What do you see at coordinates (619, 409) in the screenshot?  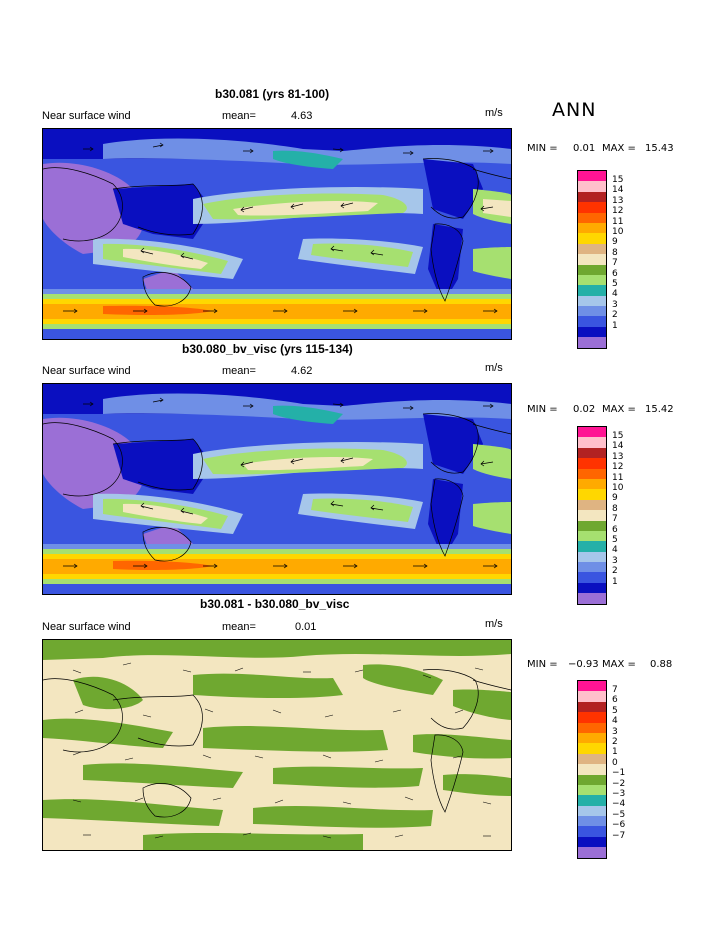 I see `panel-2-max-label: MAX =` at bounding box center [619, 409].